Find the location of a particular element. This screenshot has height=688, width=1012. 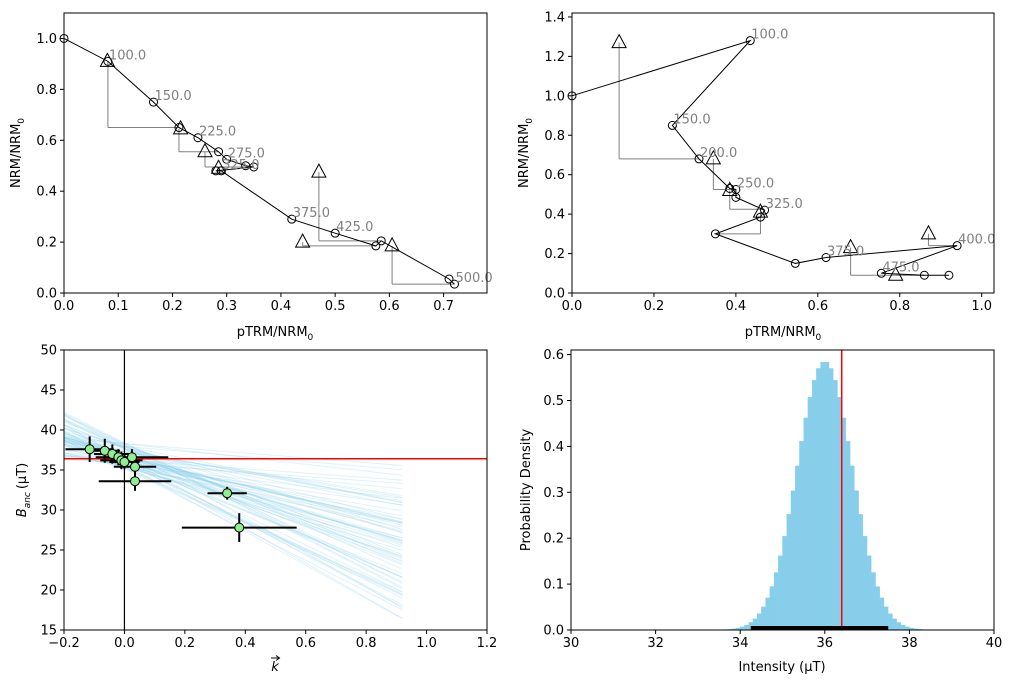

y-tick-label: 30 is located at coordinates (48, 511).